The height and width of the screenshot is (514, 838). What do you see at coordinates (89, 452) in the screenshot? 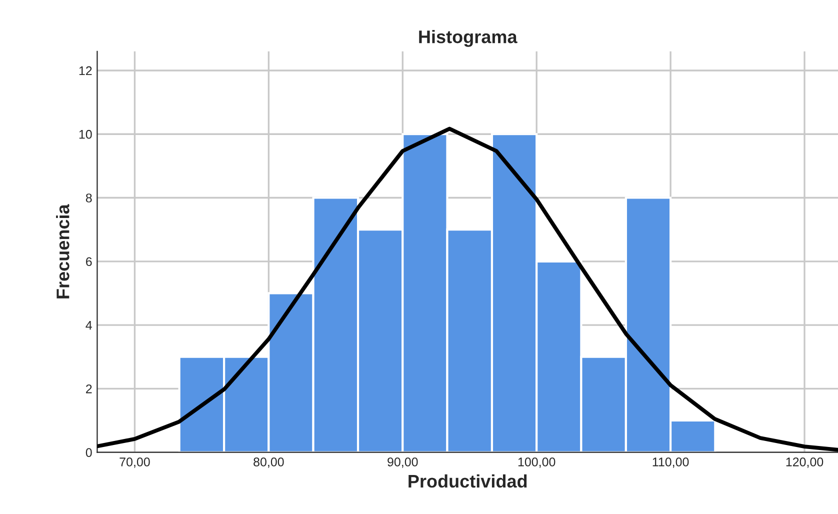
I see `y-tick-label: 0` at bounding box center [89, 452].